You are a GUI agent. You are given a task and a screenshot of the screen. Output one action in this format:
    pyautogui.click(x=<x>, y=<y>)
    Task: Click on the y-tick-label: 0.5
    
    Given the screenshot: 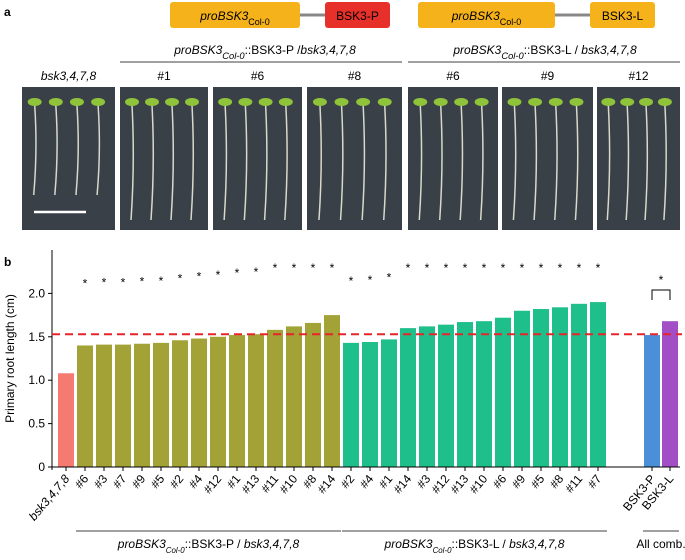 What is the action you would take?
    pyautogui.click(x=36, y=424)
    